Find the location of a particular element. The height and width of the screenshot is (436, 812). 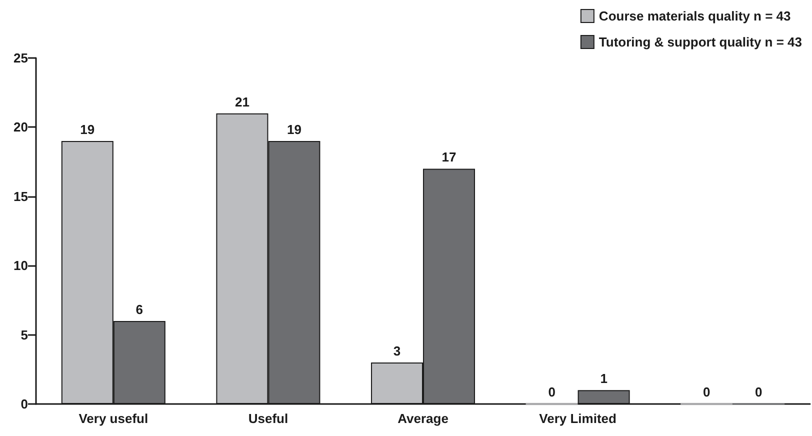

data-label: 1 is located at coordinates (604, 378).